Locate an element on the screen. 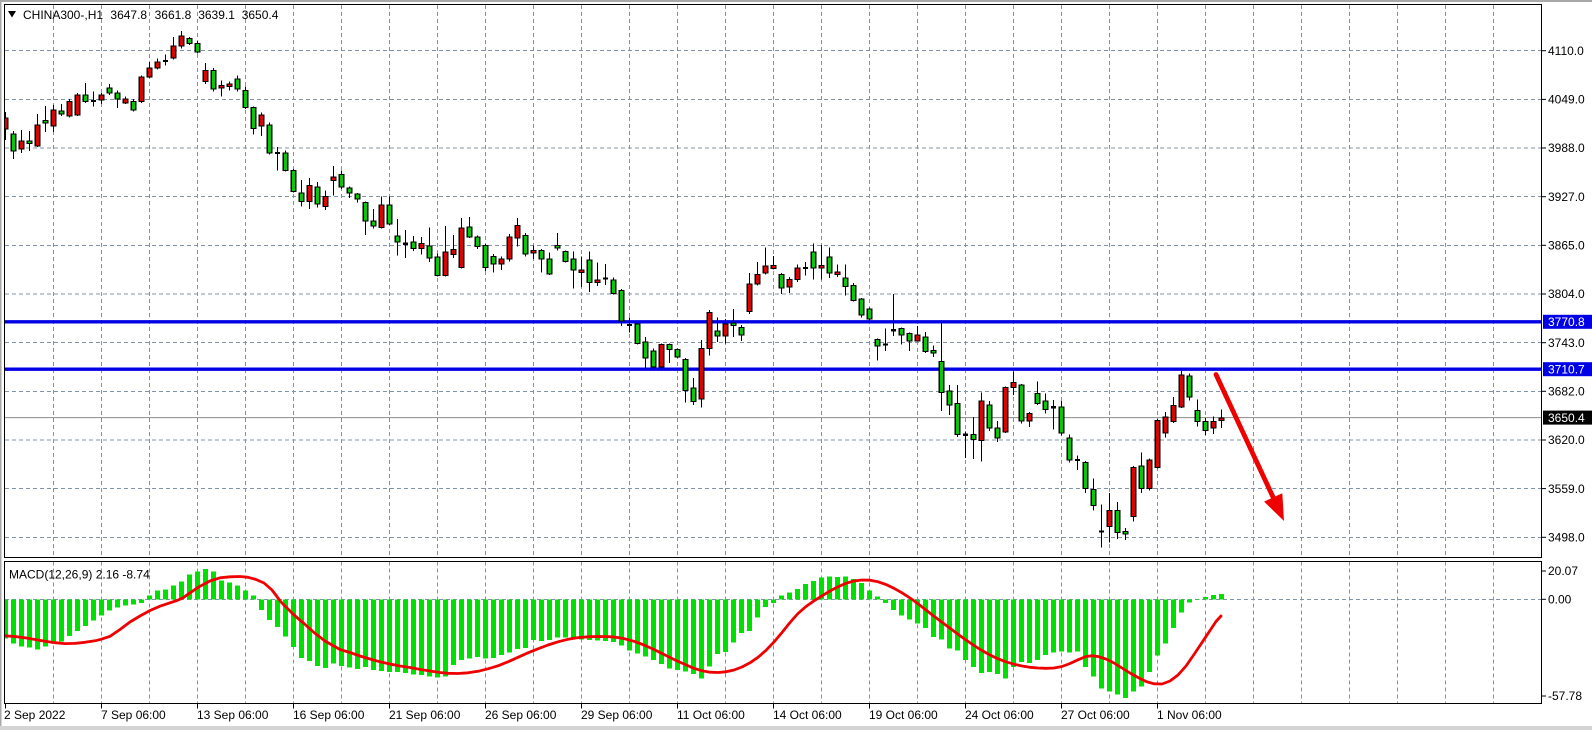 The height and width of the screenshot is (730, 1592). svg-text: 11 Oct 06:00 is located at coordinates (711, 715).